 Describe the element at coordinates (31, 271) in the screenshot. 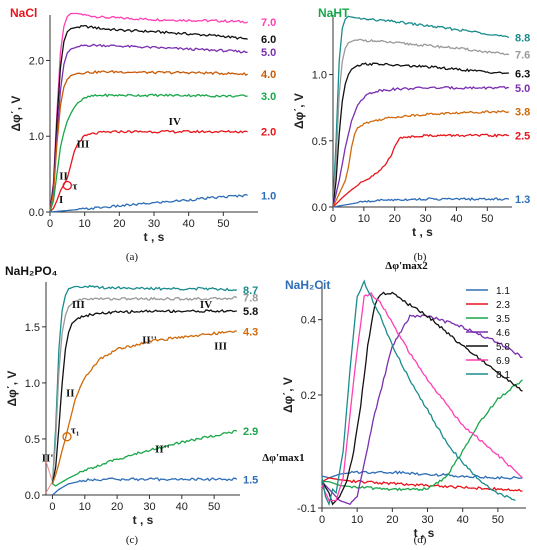

I see `chart-title: NaH₂PO₄` at that location.